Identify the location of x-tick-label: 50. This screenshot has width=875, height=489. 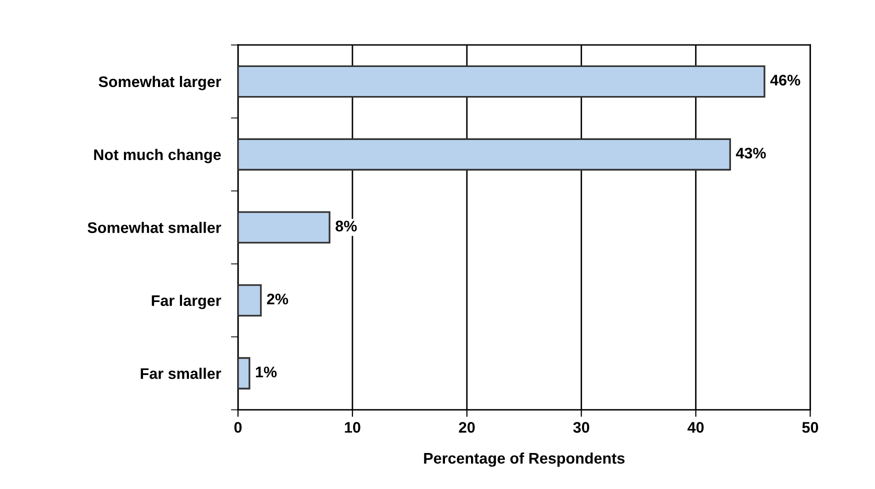
(810, 427).